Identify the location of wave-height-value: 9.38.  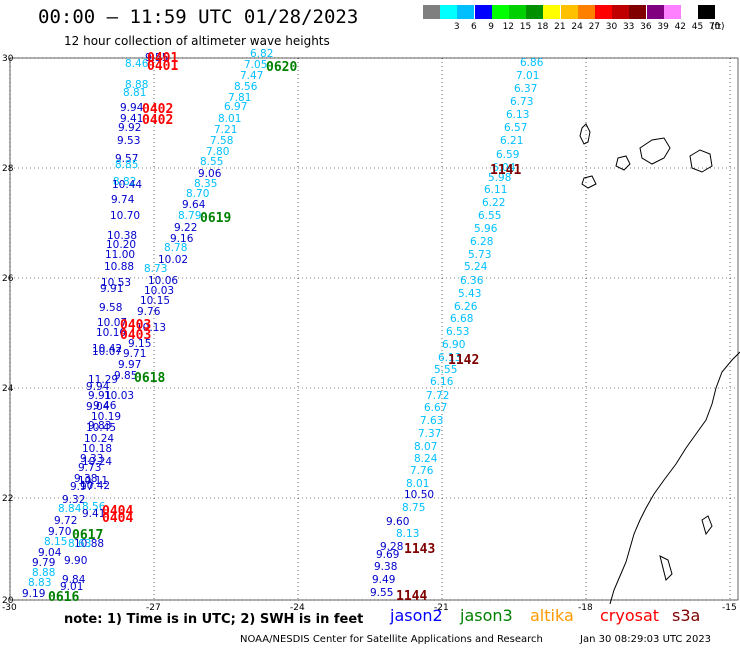
(385, 567).